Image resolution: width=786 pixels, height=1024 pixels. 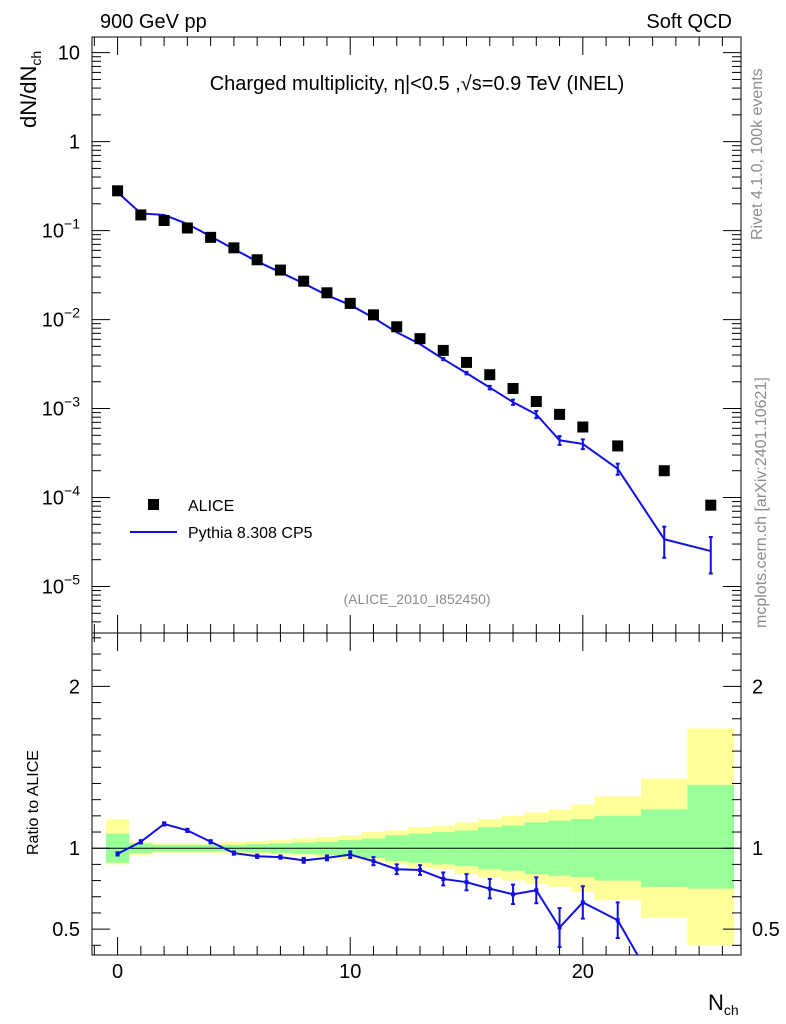 What do you see at coordinates (757, 154) in the screenshot?
I see `rivet-label: Rivet 4.1.0, 100k events` at bounding box center [757, 154].